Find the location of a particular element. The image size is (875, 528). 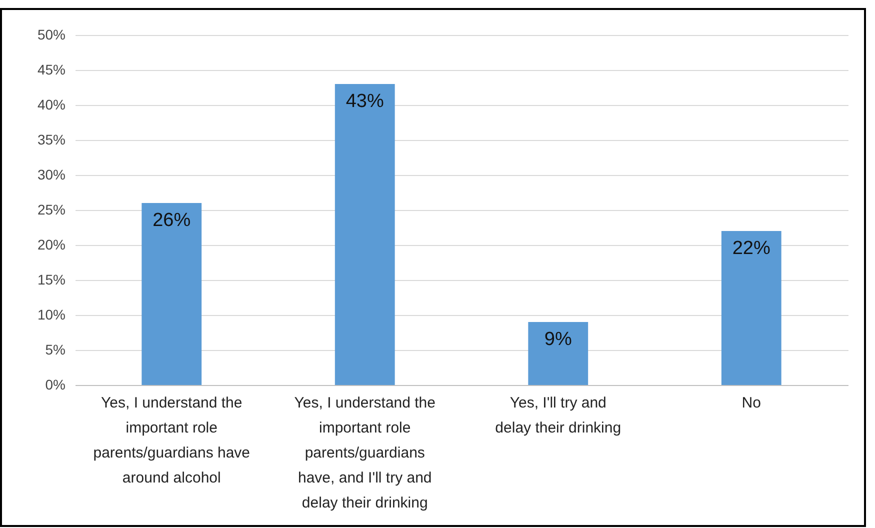

y-tick-label: 30% is located at coordinates (51, 174).